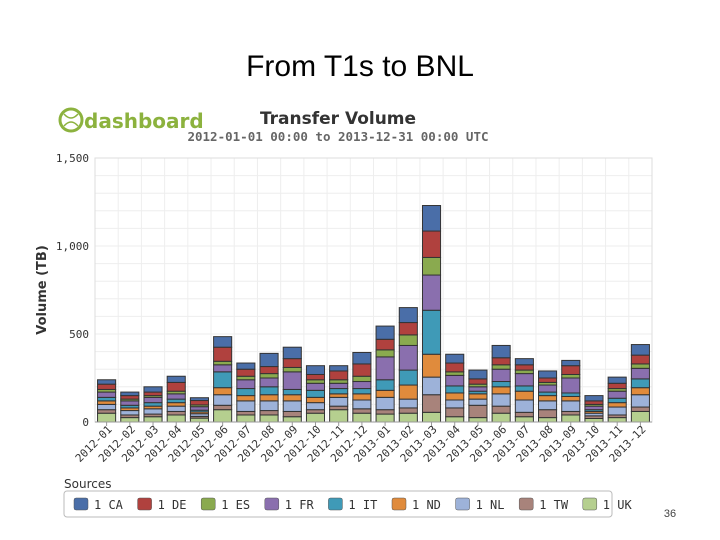 Image resolution: width=720 pixels, height=540 pixels. Describe the element at coordinates (607, 504) in the screenshot. I see `legend-item: 1 UK` at that location.